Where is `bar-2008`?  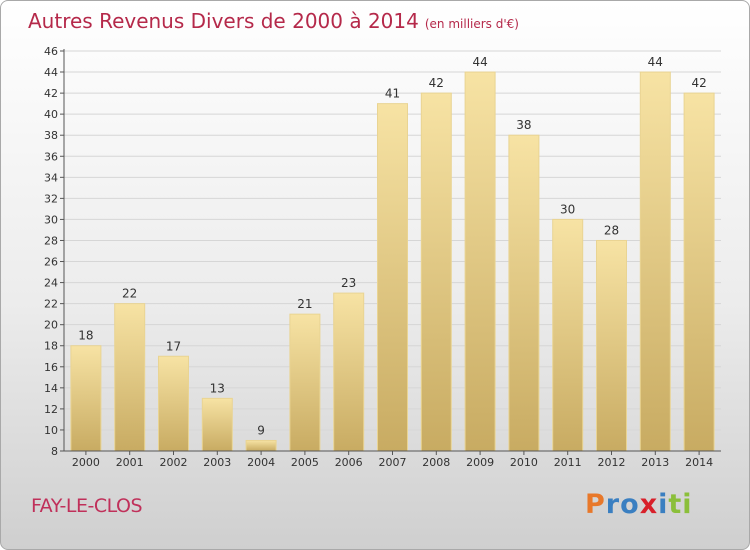
bar-2008 is located at coordinates (436, 272).